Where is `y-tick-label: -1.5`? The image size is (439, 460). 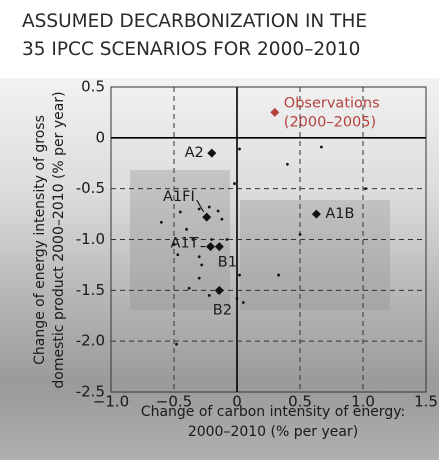
y-tick-label: -1.5 is located at coordinates (90, 290).